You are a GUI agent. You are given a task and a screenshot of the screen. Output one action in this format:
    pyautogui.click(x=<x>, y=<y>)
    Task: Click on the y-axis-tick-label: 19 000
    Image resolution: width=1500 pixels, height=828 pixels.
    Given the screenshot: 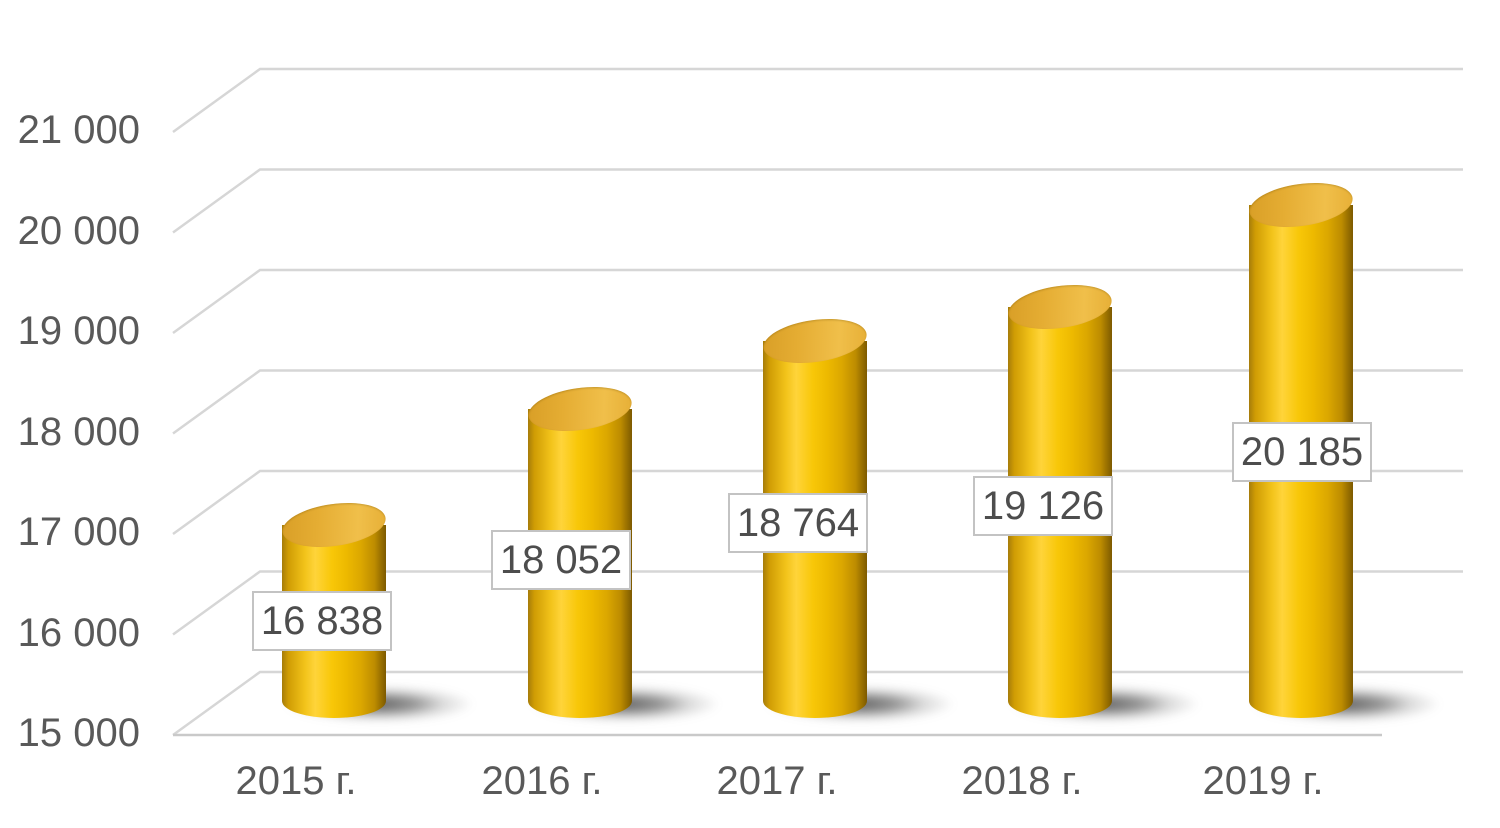 What is the action you would take?
    pyautogui.click(x=78, y=331)
    